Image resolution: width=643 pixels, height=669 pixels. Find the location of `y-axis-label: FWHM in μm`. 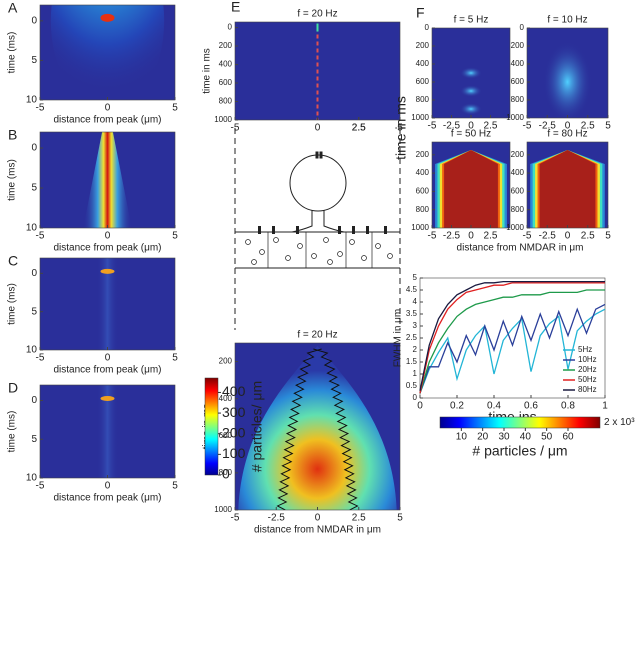

y-axis-label: FWHM in μm is located at coordinates (398, 338).